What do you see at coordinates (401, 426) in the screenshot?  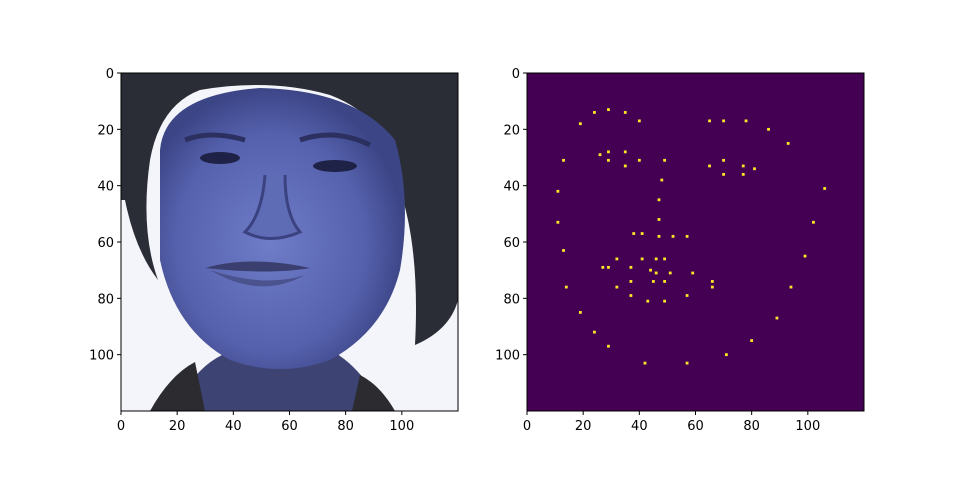 I see `left-xtick-label-5: 100` at bounding box center [401, 426].